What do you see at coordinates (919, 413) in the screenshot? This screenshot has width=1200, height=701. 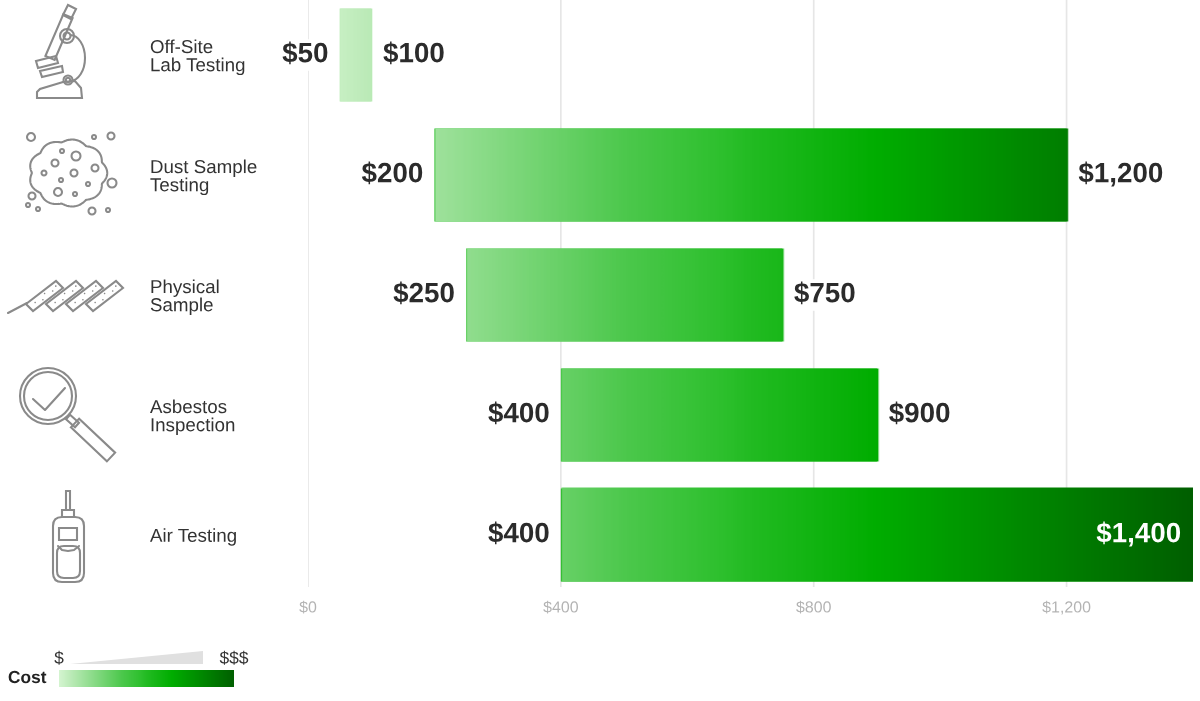 I see `annotation: $900` at bounding box center [919, 413].